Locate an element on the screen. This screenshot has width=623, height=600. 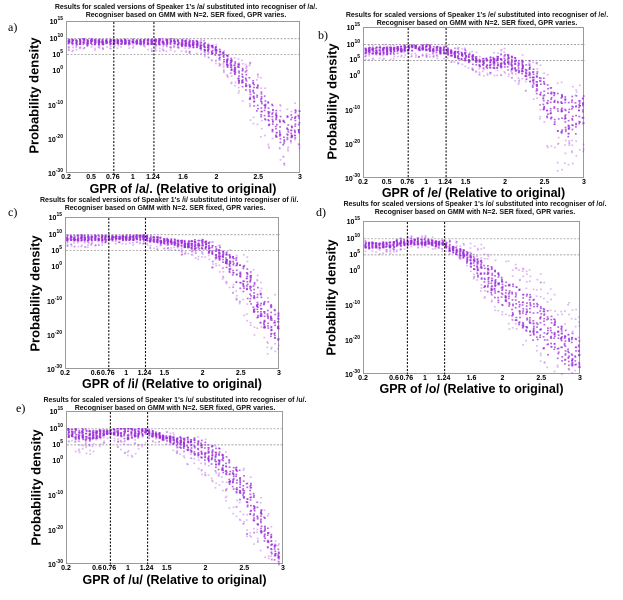
scatter-plot-b is located at coordinates (474, 103).